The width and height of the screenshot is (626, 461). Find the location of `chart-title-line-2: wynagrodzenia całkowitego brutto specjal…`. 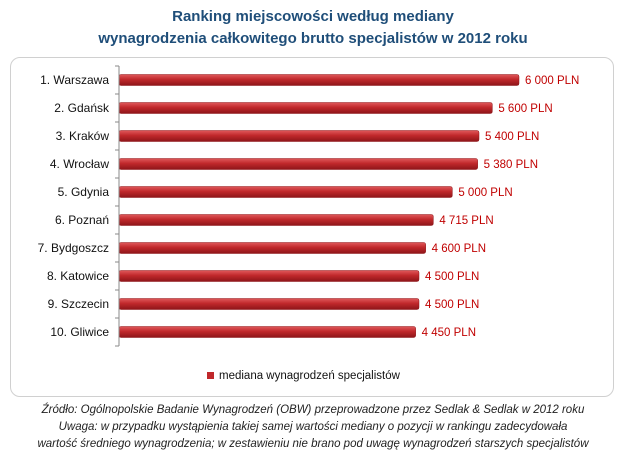

chart-title-line-2: wynagrodzenia całkowitego brutto specjal… is located at coordinates (313, 38).